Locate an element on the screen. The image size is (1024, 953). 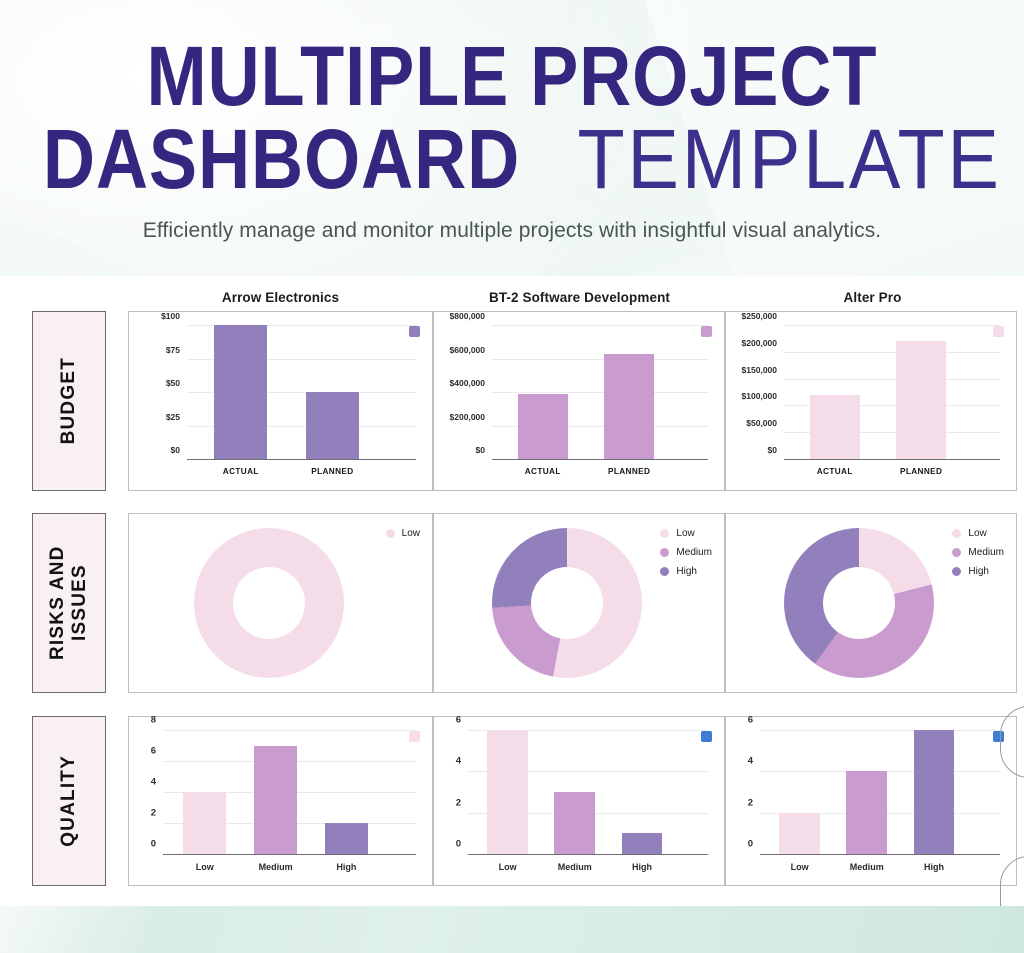
donut-legend: Low is located at coordinates (402, 533).